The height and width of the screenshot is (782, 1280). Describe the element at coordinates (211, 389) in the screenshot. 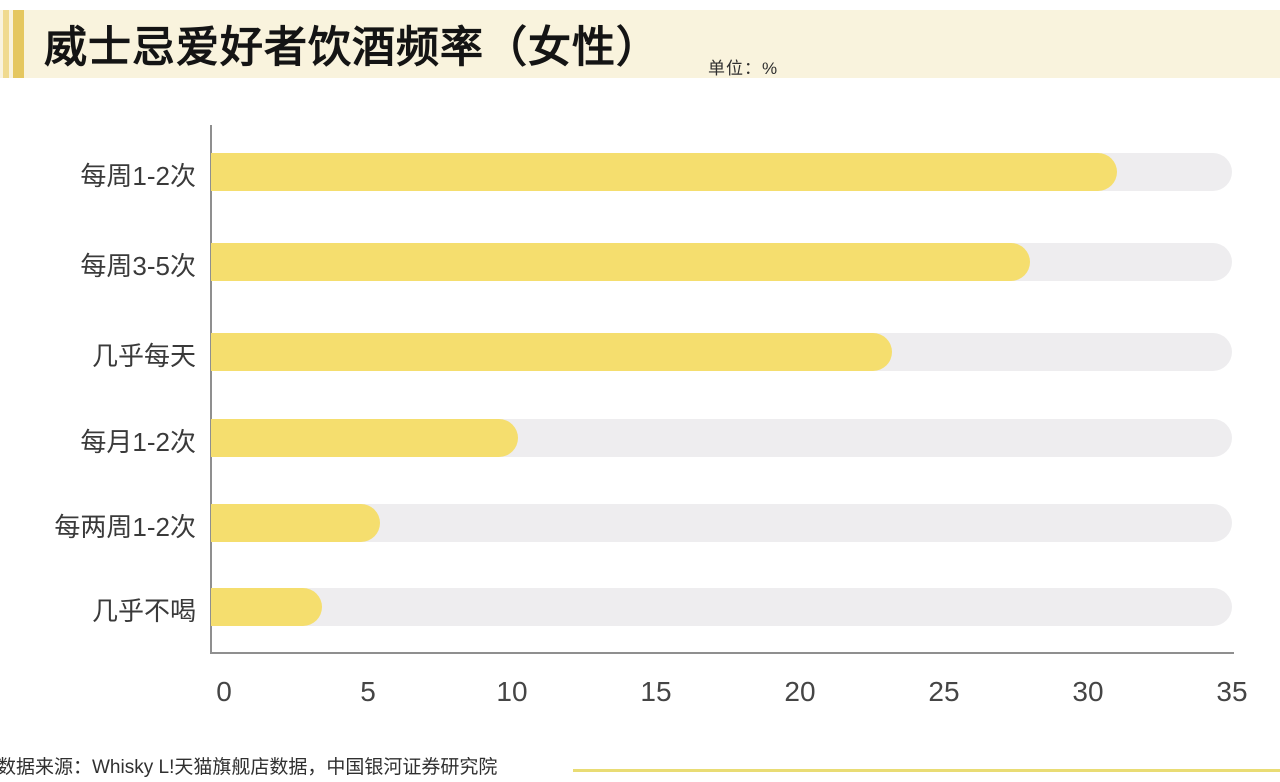

I see `y-axis-line` at that location.